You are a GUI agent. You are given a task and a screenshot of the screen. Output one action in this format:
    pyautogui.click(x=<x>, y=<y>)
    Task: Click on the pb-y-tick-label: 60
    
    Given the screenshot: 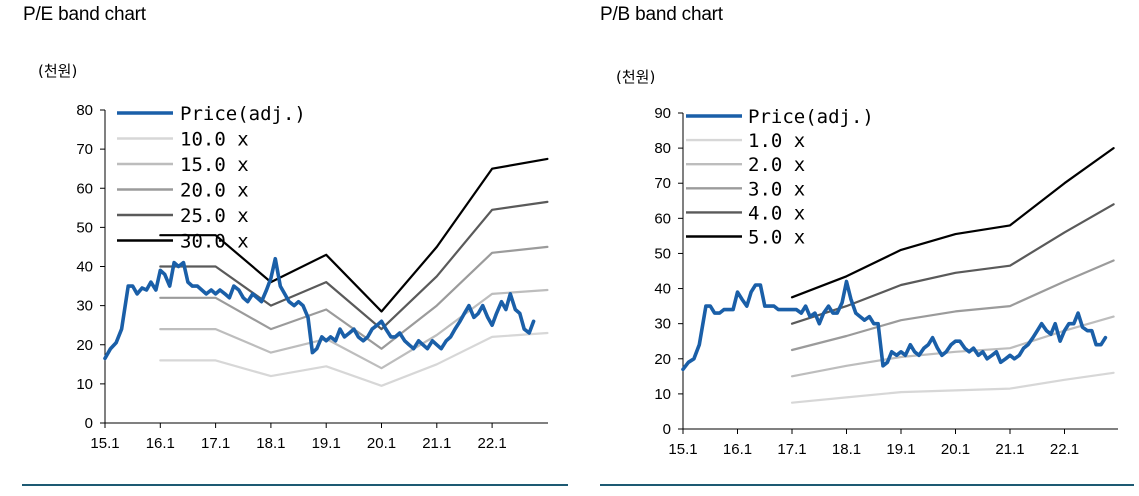 What is the action you would take?
    pyautogui.click(x=662, y=218)
    